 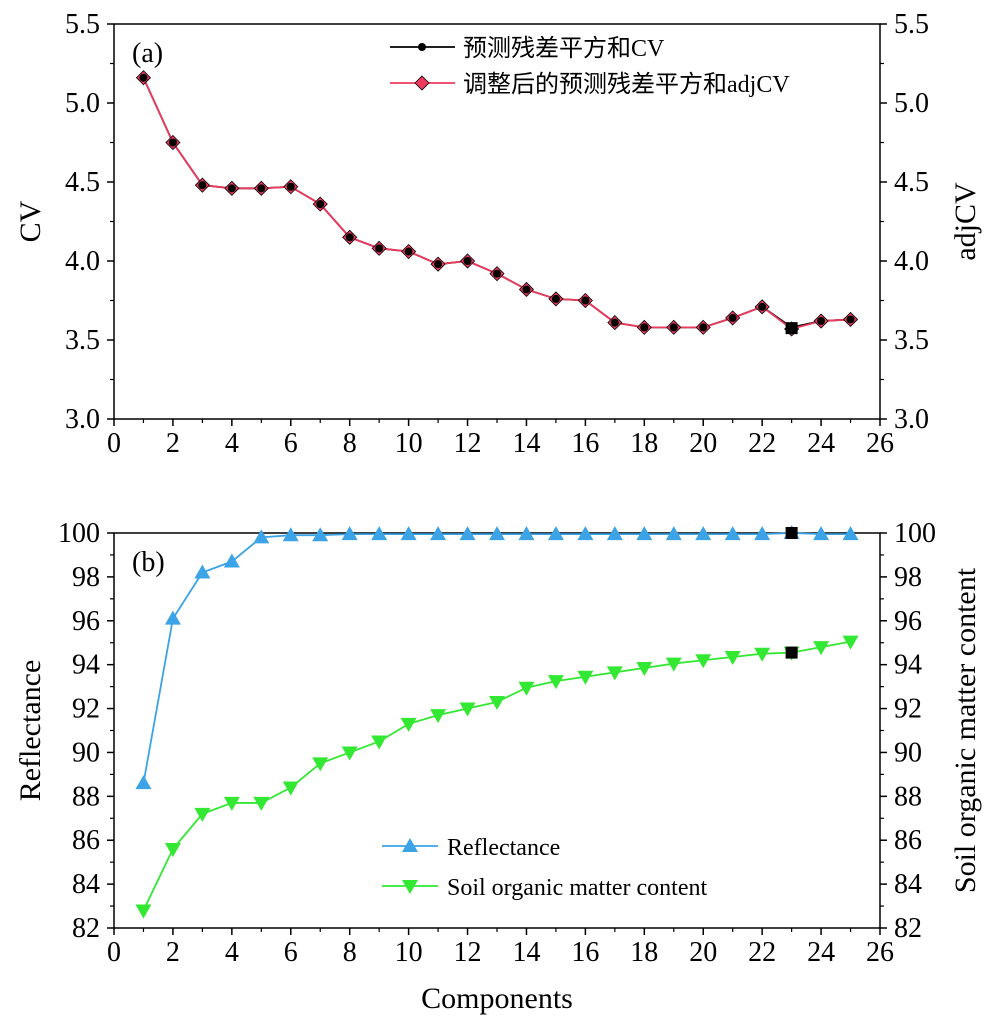 What do you see at coordinates (911, 419) in the screenshot?
I see `y-right-tick-label: 3.0` at bounding box center [911, 419].